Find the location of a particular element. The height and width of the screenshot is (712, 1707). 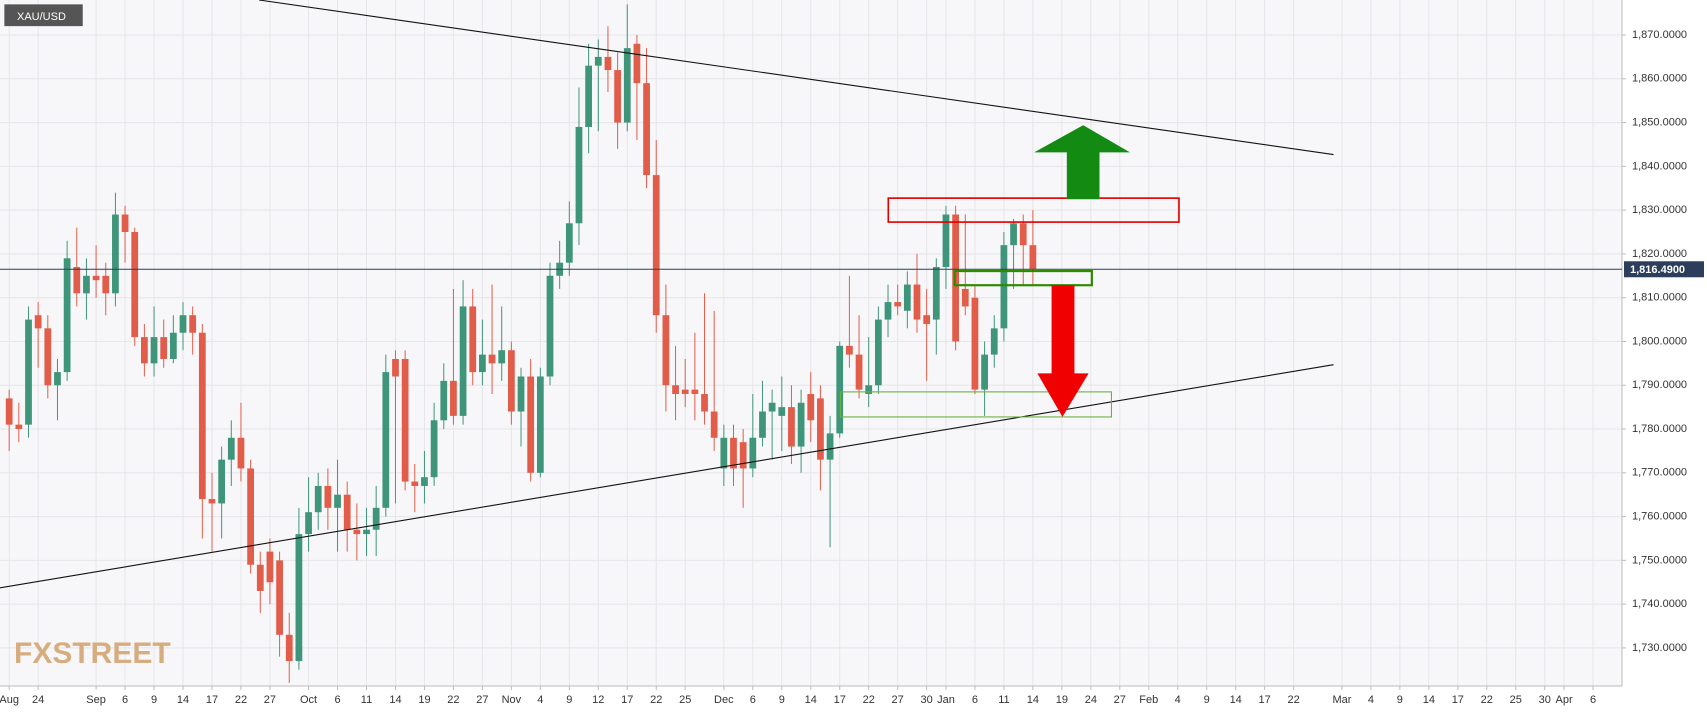

x-tick-label: Feb is located at coordinates (1148, 700).